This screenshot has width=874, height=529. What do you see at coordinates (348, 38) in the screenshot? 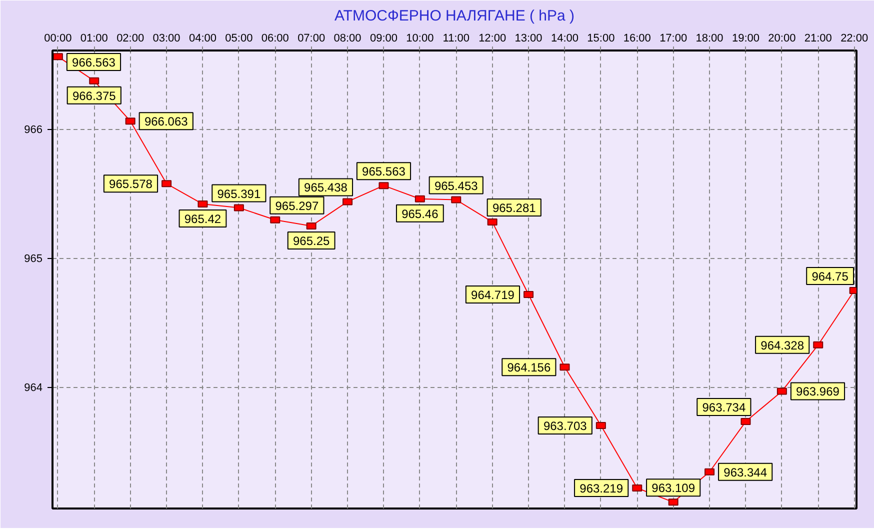
I see `x-tick-label: 08:00` at bounding box center [348, 38].